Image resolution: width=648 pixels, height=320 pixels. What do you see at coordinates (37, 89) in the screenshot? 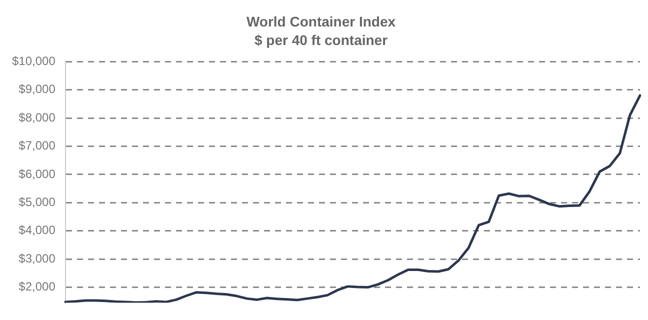
I see `y-tick-label: $9,000` at bounding box center [37, 89].